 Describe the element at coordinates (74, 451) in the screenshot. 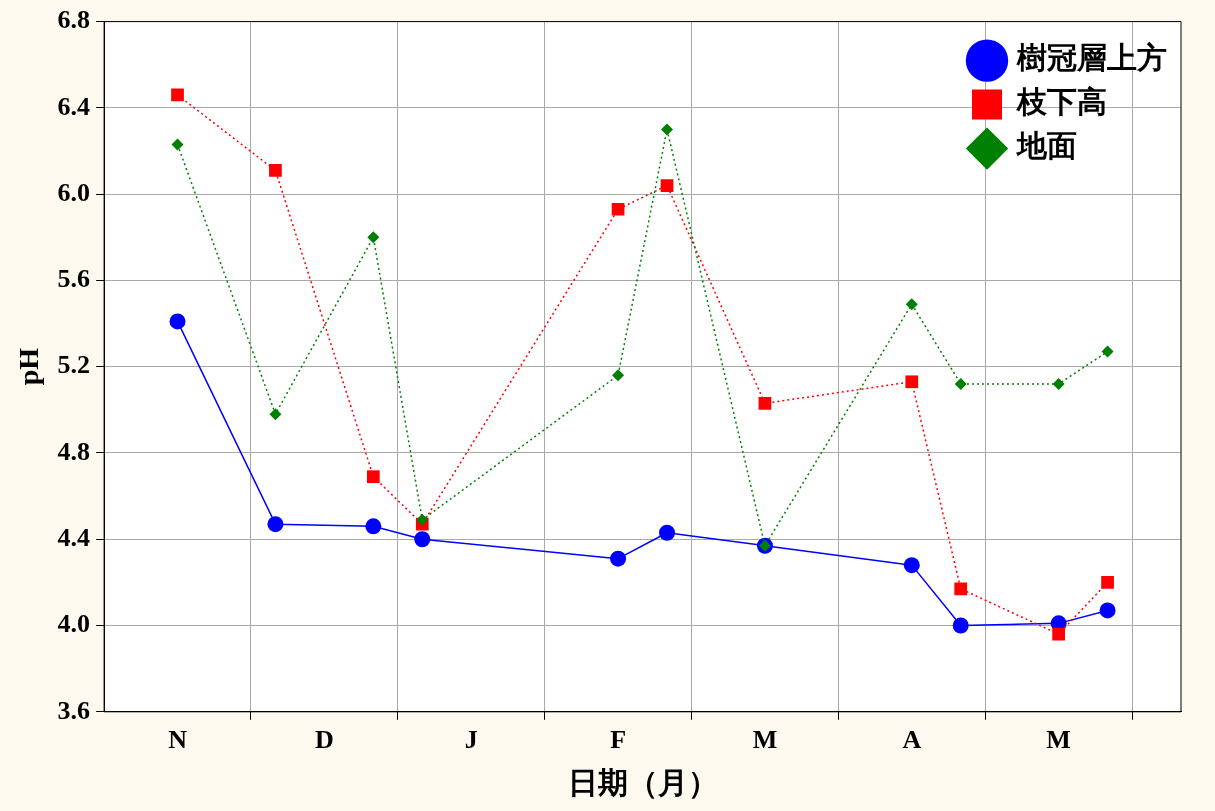

I see `y-tick-label: 4.8` at that location.